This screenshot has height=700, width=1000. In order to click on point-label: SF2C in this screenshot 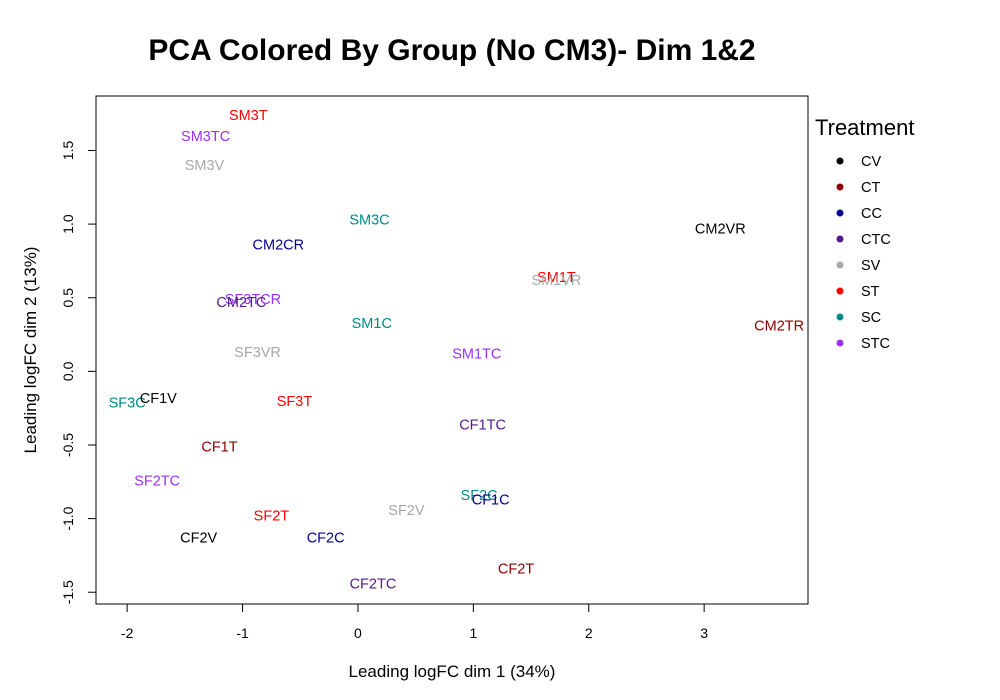, I will do `click(479, 496)`.